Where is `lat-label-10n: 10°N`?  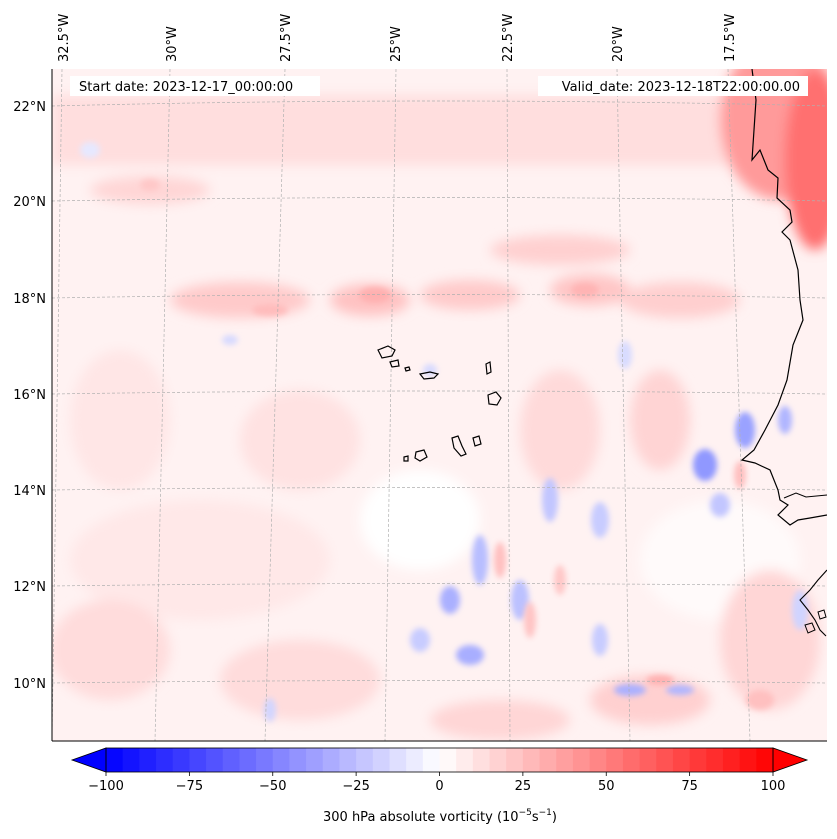 lat-label-10n: 10°N is located at coordinates (29, 684).